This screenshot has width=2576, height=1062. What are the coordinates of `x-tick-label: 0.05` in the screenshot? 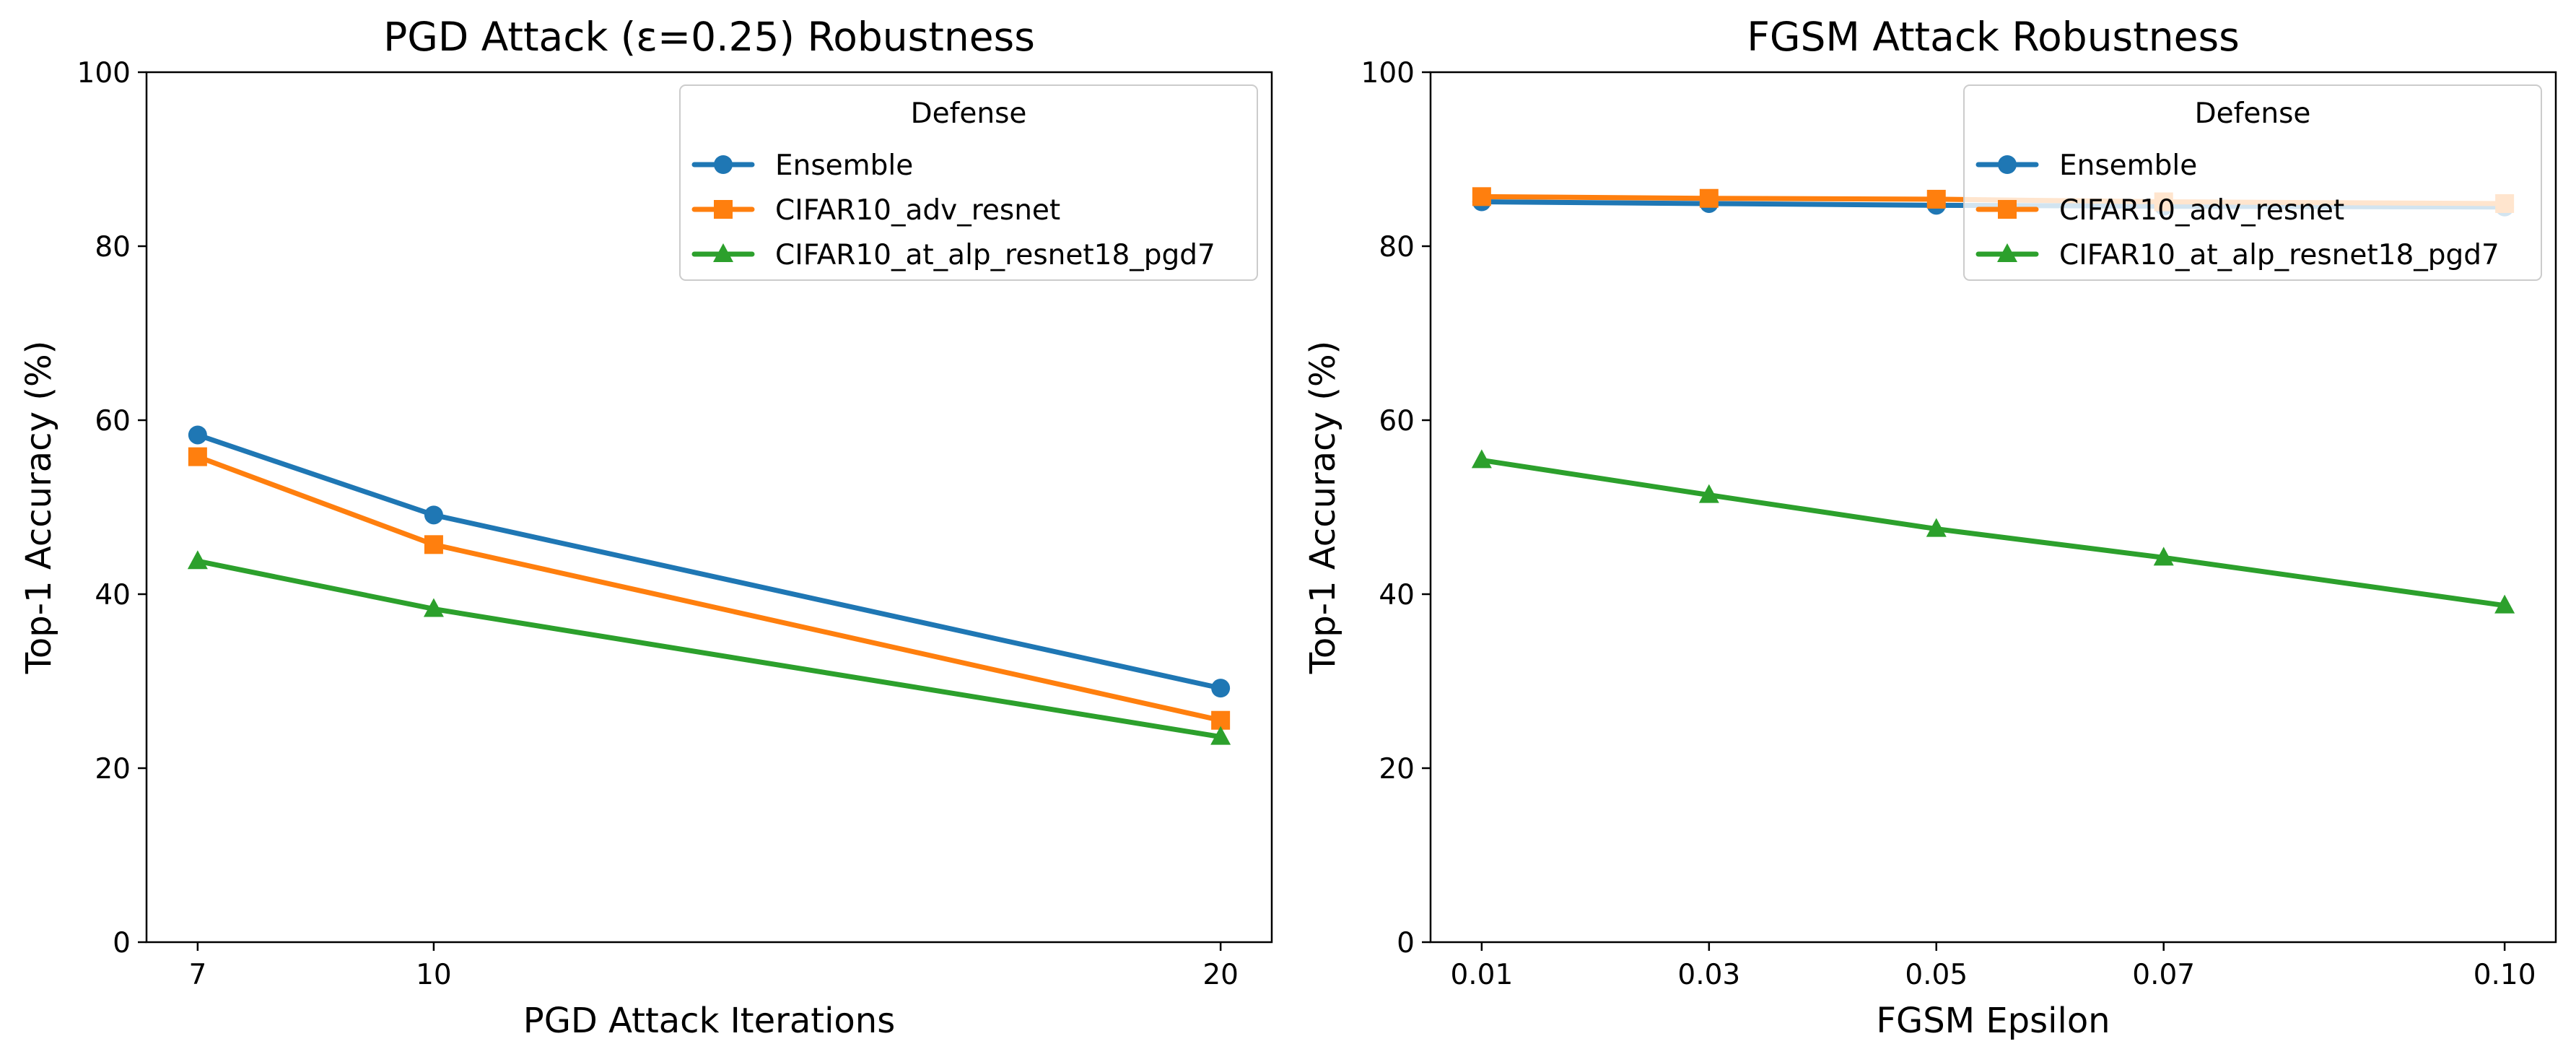 It's located at (1936, 975).